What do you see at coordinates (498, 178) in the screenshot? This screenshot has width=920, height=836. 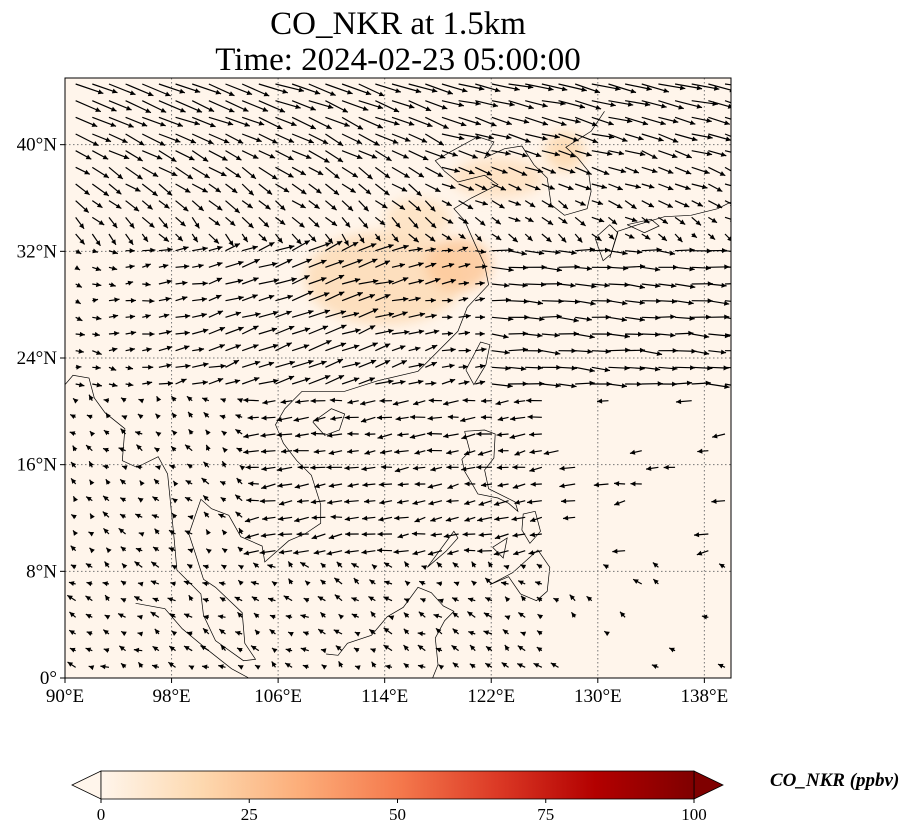 I see `plume-patch` at bounding box center [498, 178].